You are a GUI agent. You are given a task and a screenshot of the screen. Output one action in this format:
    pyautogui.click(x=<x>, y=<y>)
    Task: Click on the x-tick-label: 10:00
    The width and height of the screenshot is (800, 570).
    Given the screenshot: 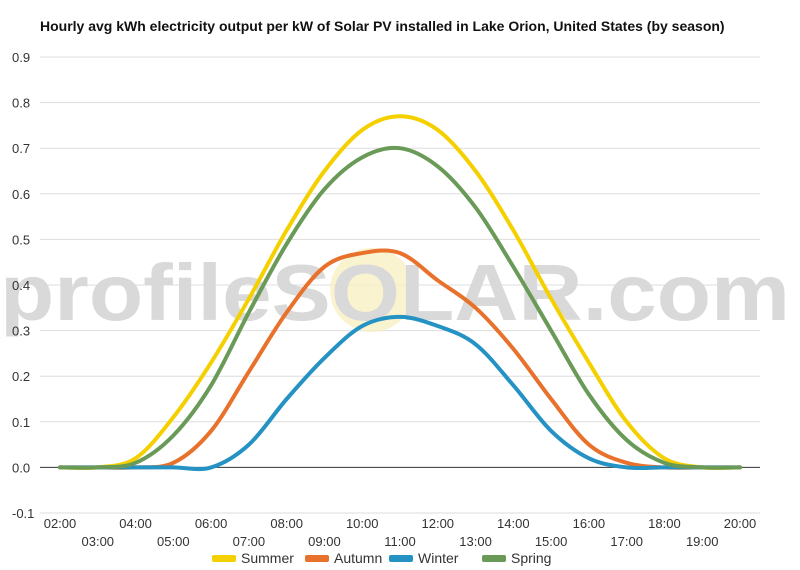 What is the action you would take?
    pyautogui.click(x=362, y=523)
    